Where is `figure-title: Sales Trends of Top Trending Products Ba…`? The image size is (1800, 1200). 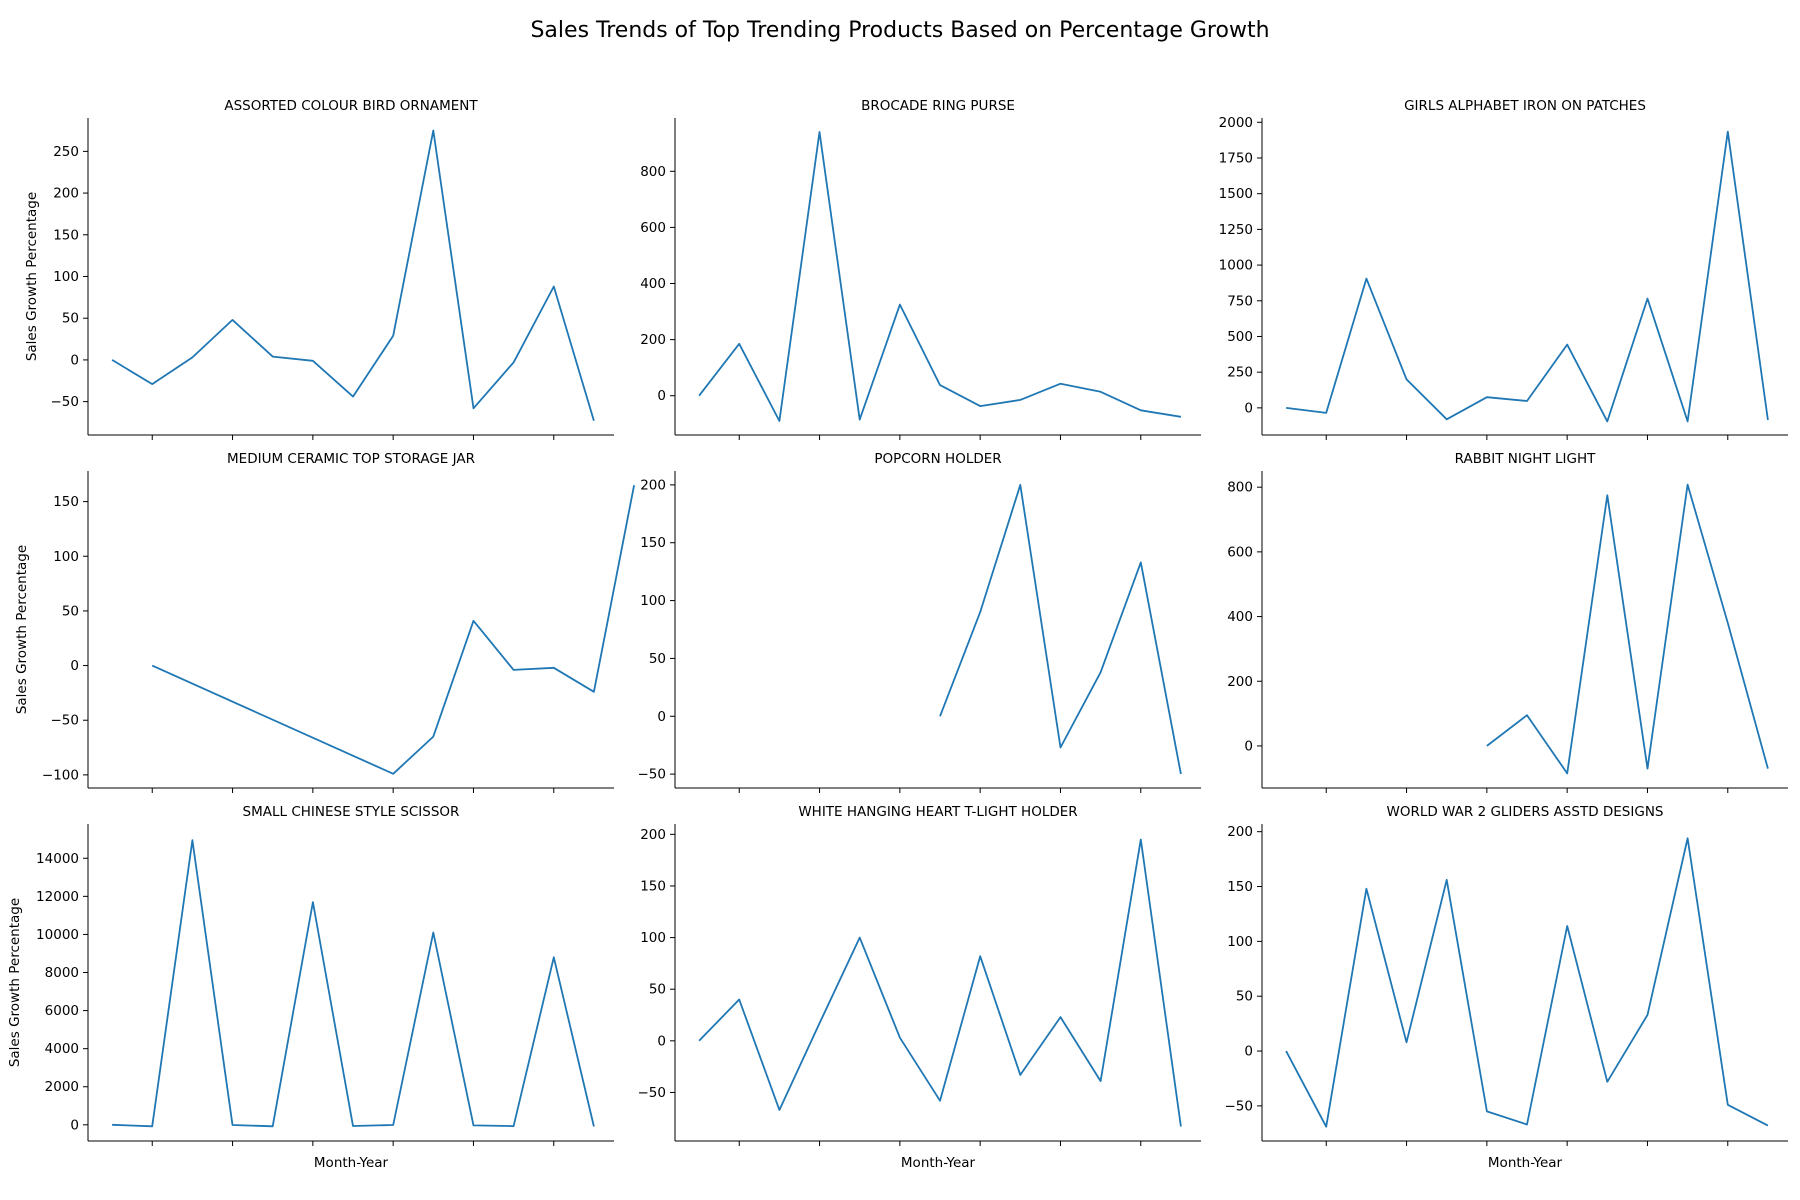
figure-title: Sales Trends of Top Trending Products Ba… is located at coordinates (900, 30).